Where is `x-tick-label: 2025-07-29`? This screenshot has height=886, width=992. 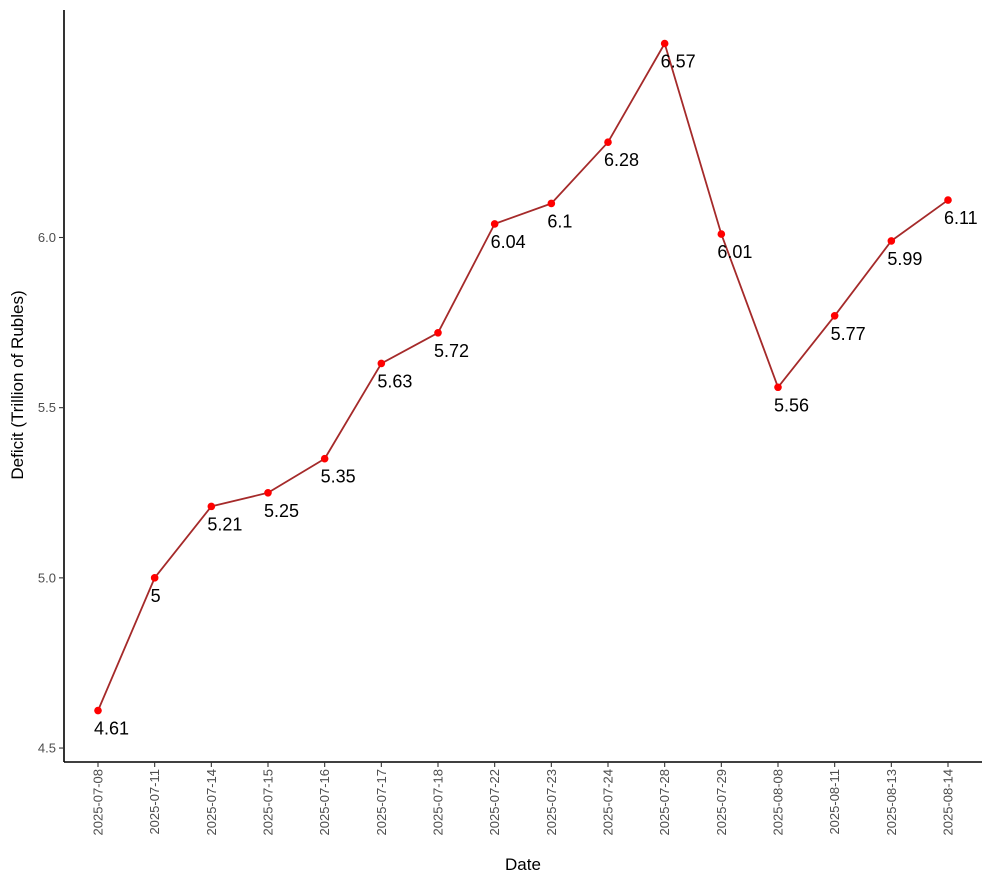 x-tick-label: 2025-07-29 is located at coordinates (721, 802).